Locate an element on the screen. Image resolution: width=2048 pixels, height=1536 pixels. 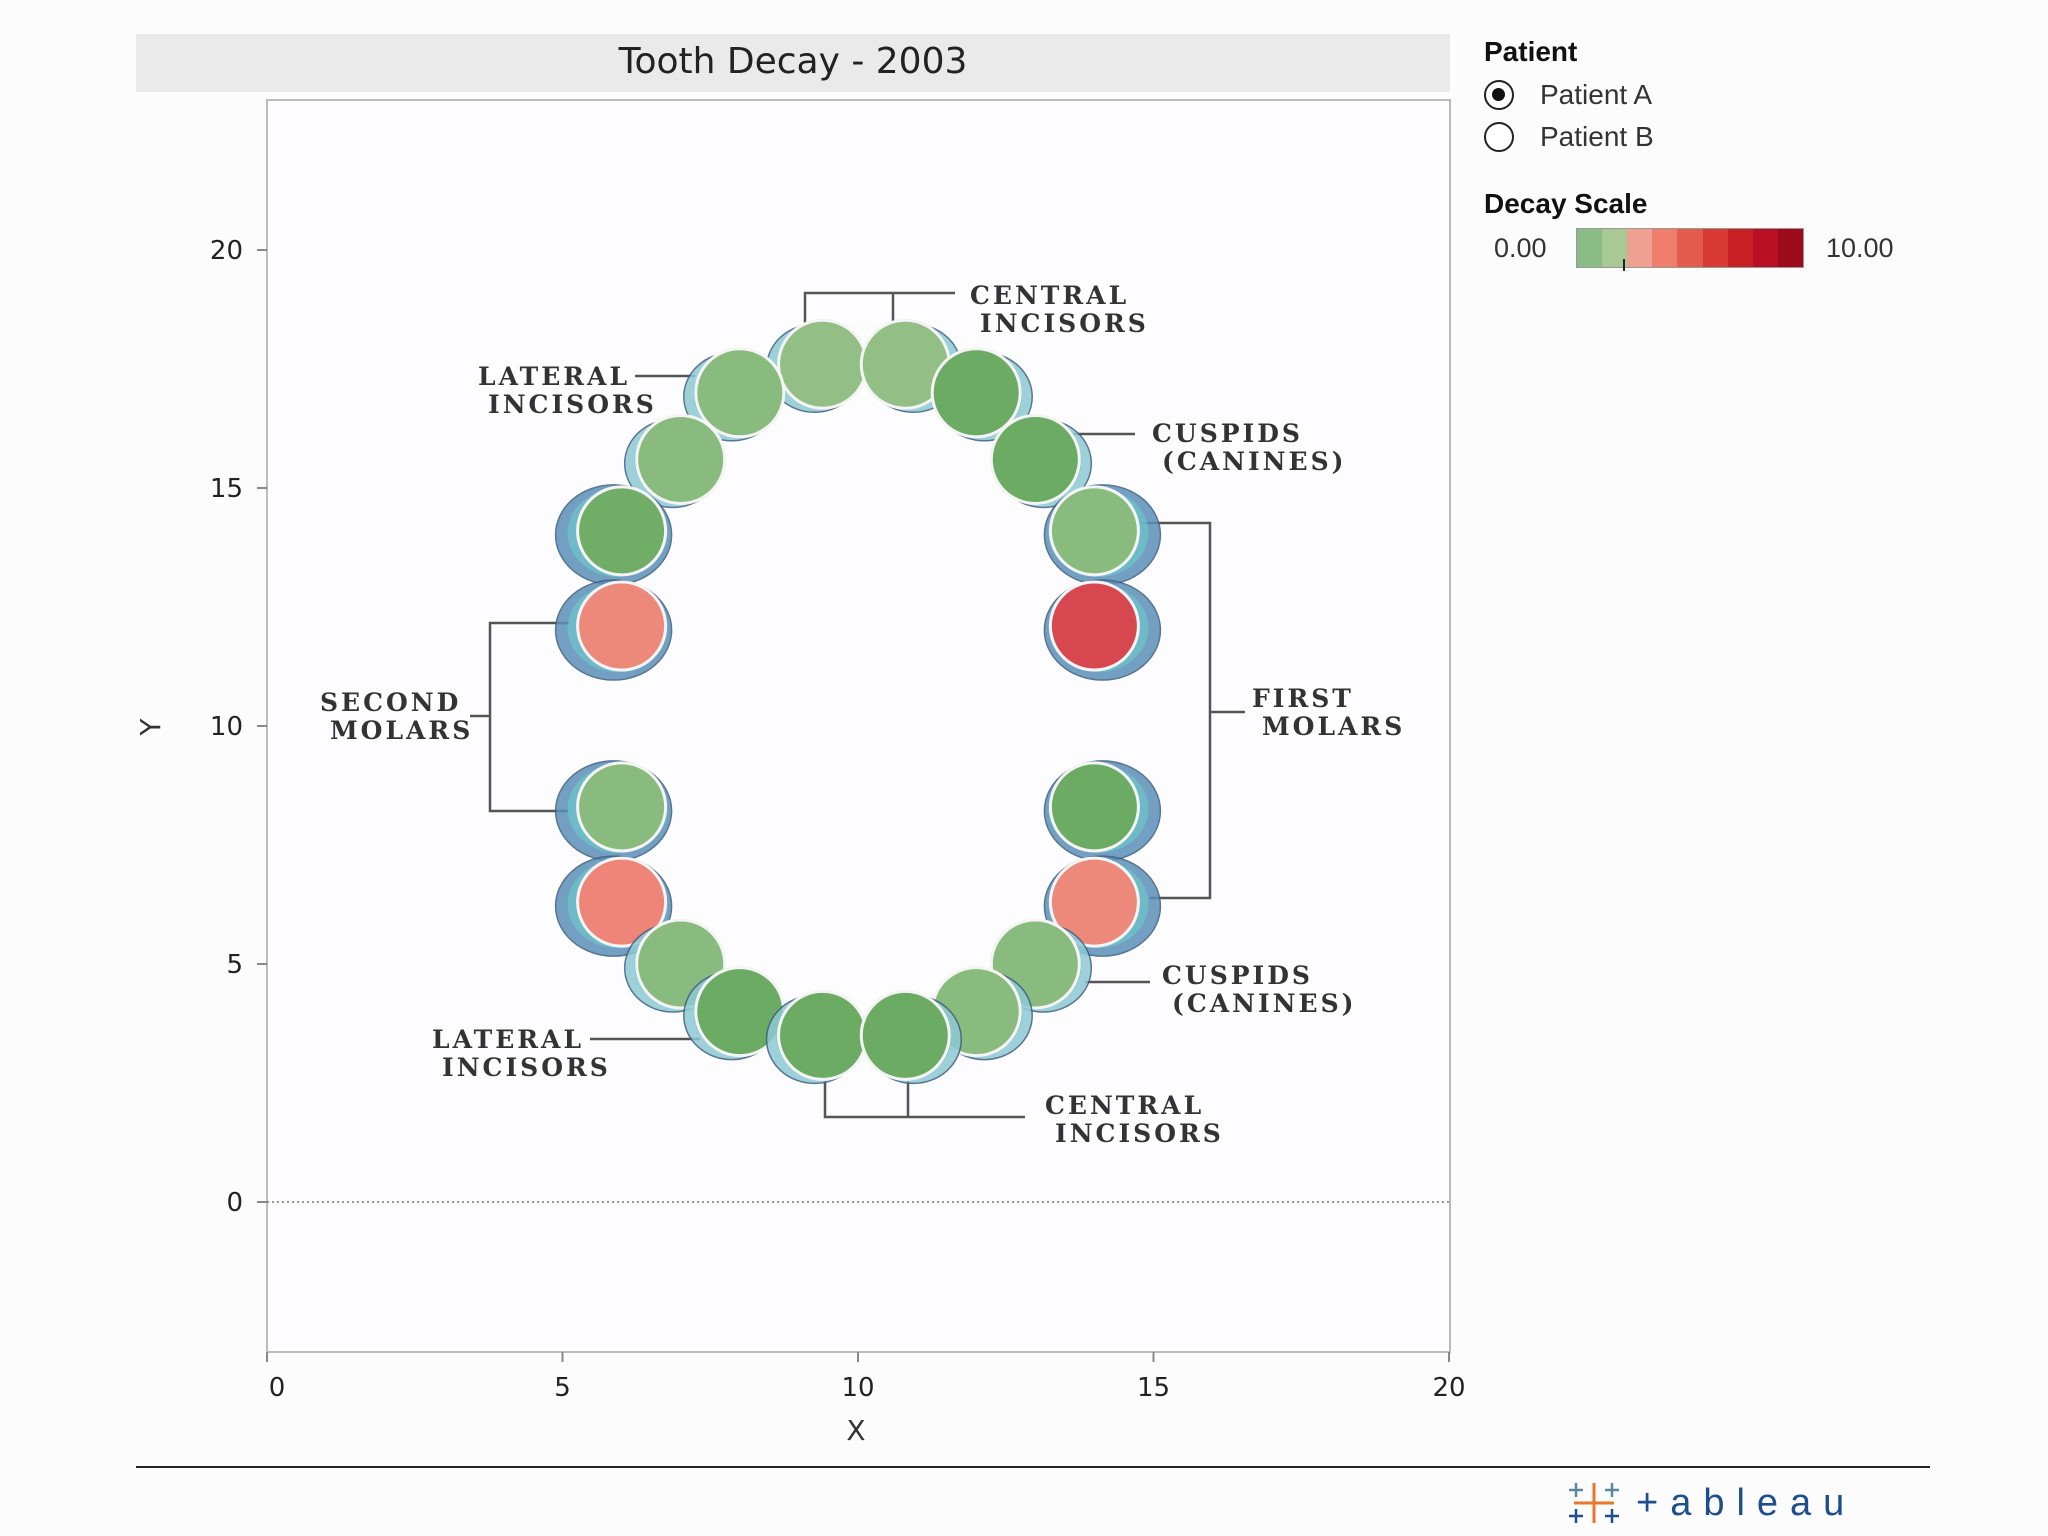
radio-unselected-icon is located at coordinates (1499, 137).